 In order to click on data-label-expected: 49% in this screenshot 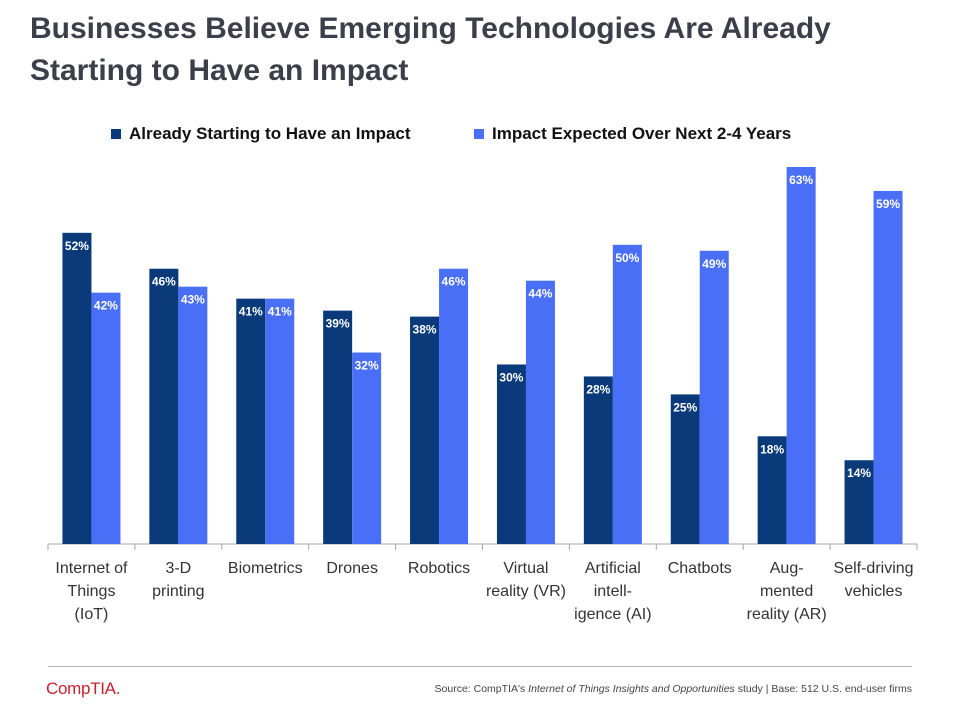, I will do `click(714, 264)`.